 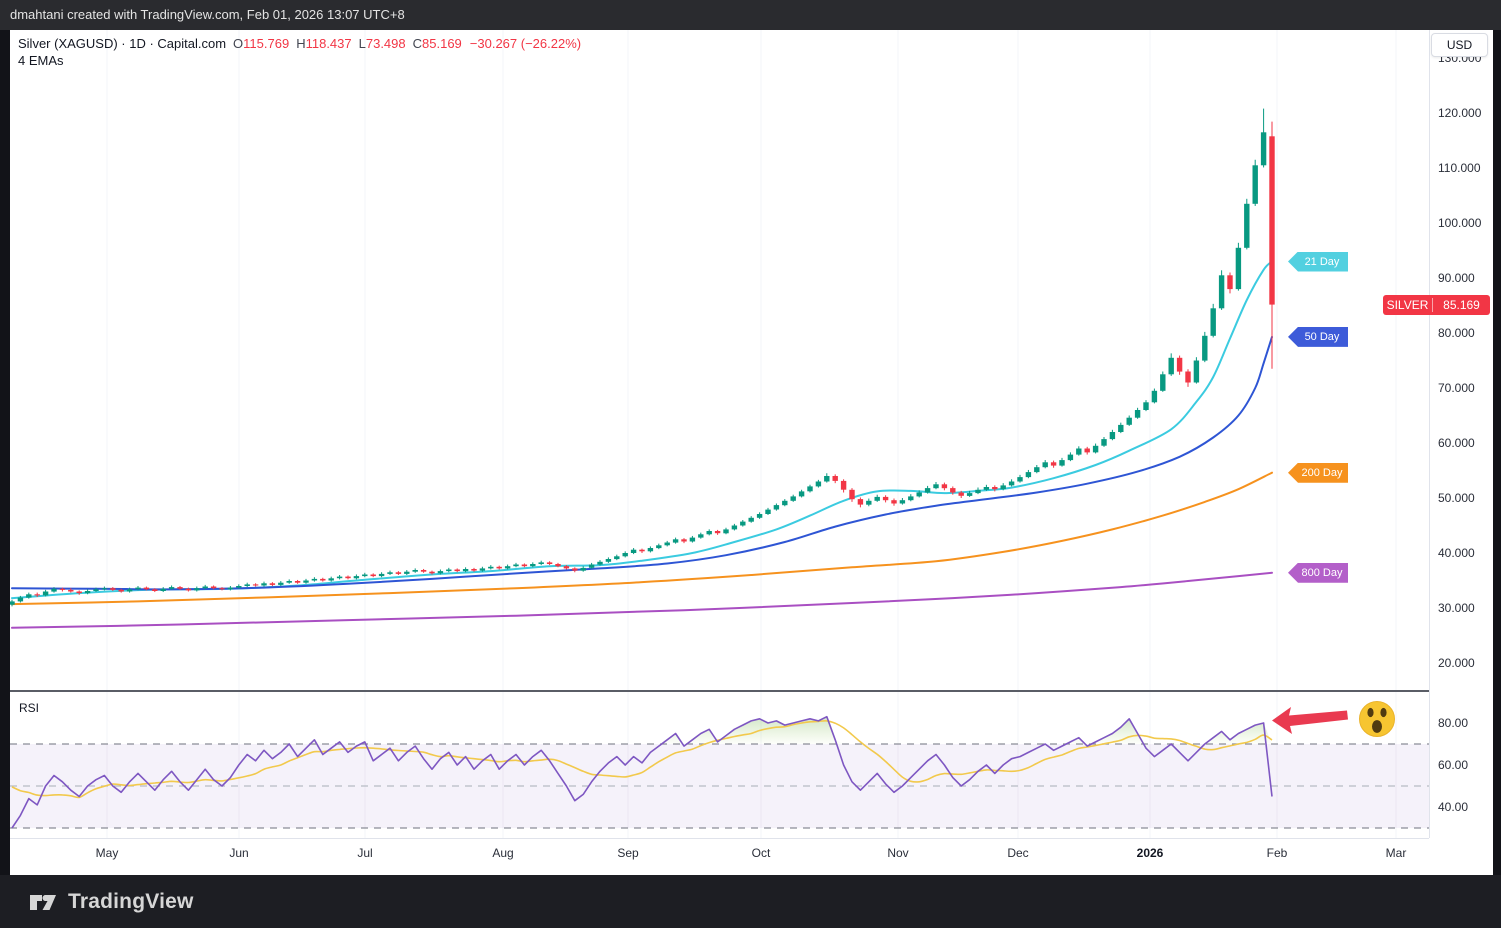 I want to click on time-tick-2026: 2026, so click(x=1150, y=853).